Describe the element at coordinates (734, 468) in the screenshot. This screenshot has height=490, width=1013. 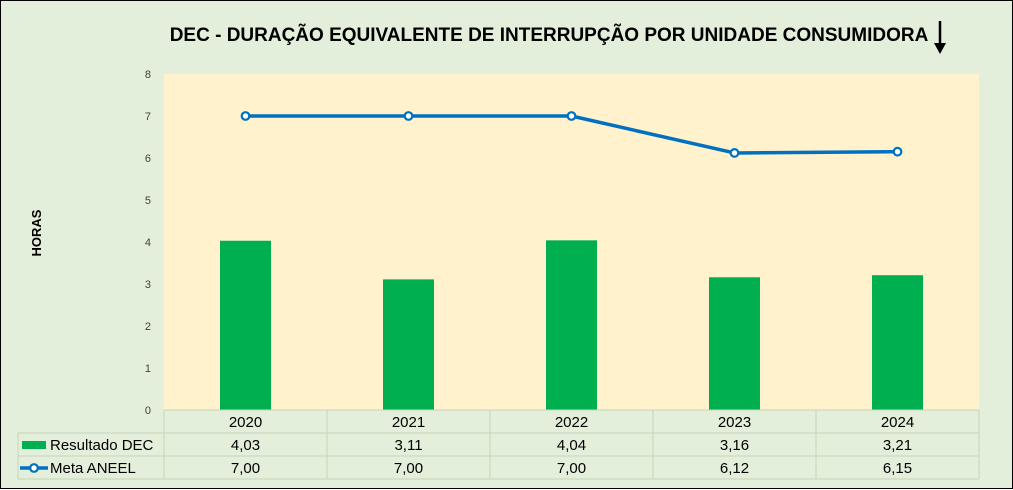
I see `data-label: 6,12` at that location.